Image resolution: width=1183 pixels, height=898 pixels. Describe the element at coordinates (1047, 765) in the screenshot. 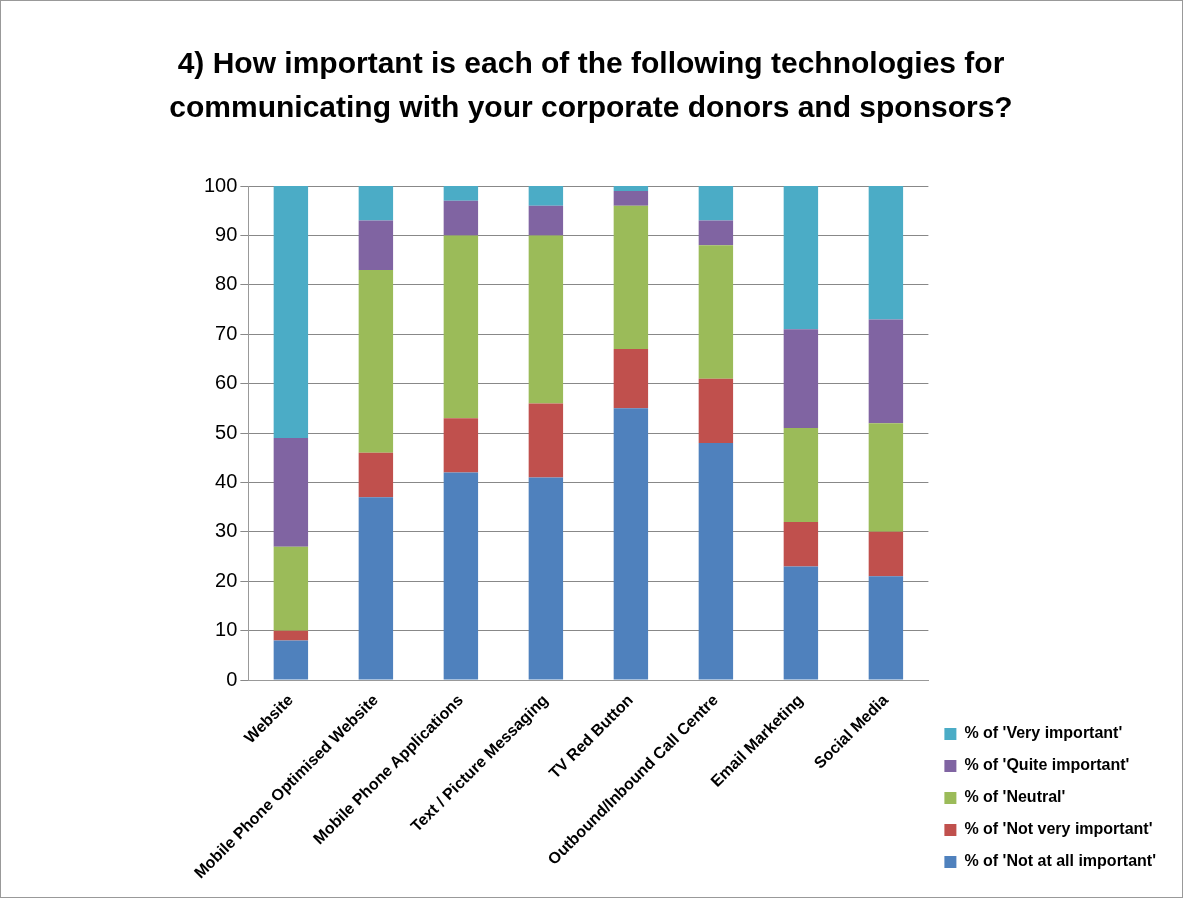

I see `legend-label: % of 'Quite important'` at that location.